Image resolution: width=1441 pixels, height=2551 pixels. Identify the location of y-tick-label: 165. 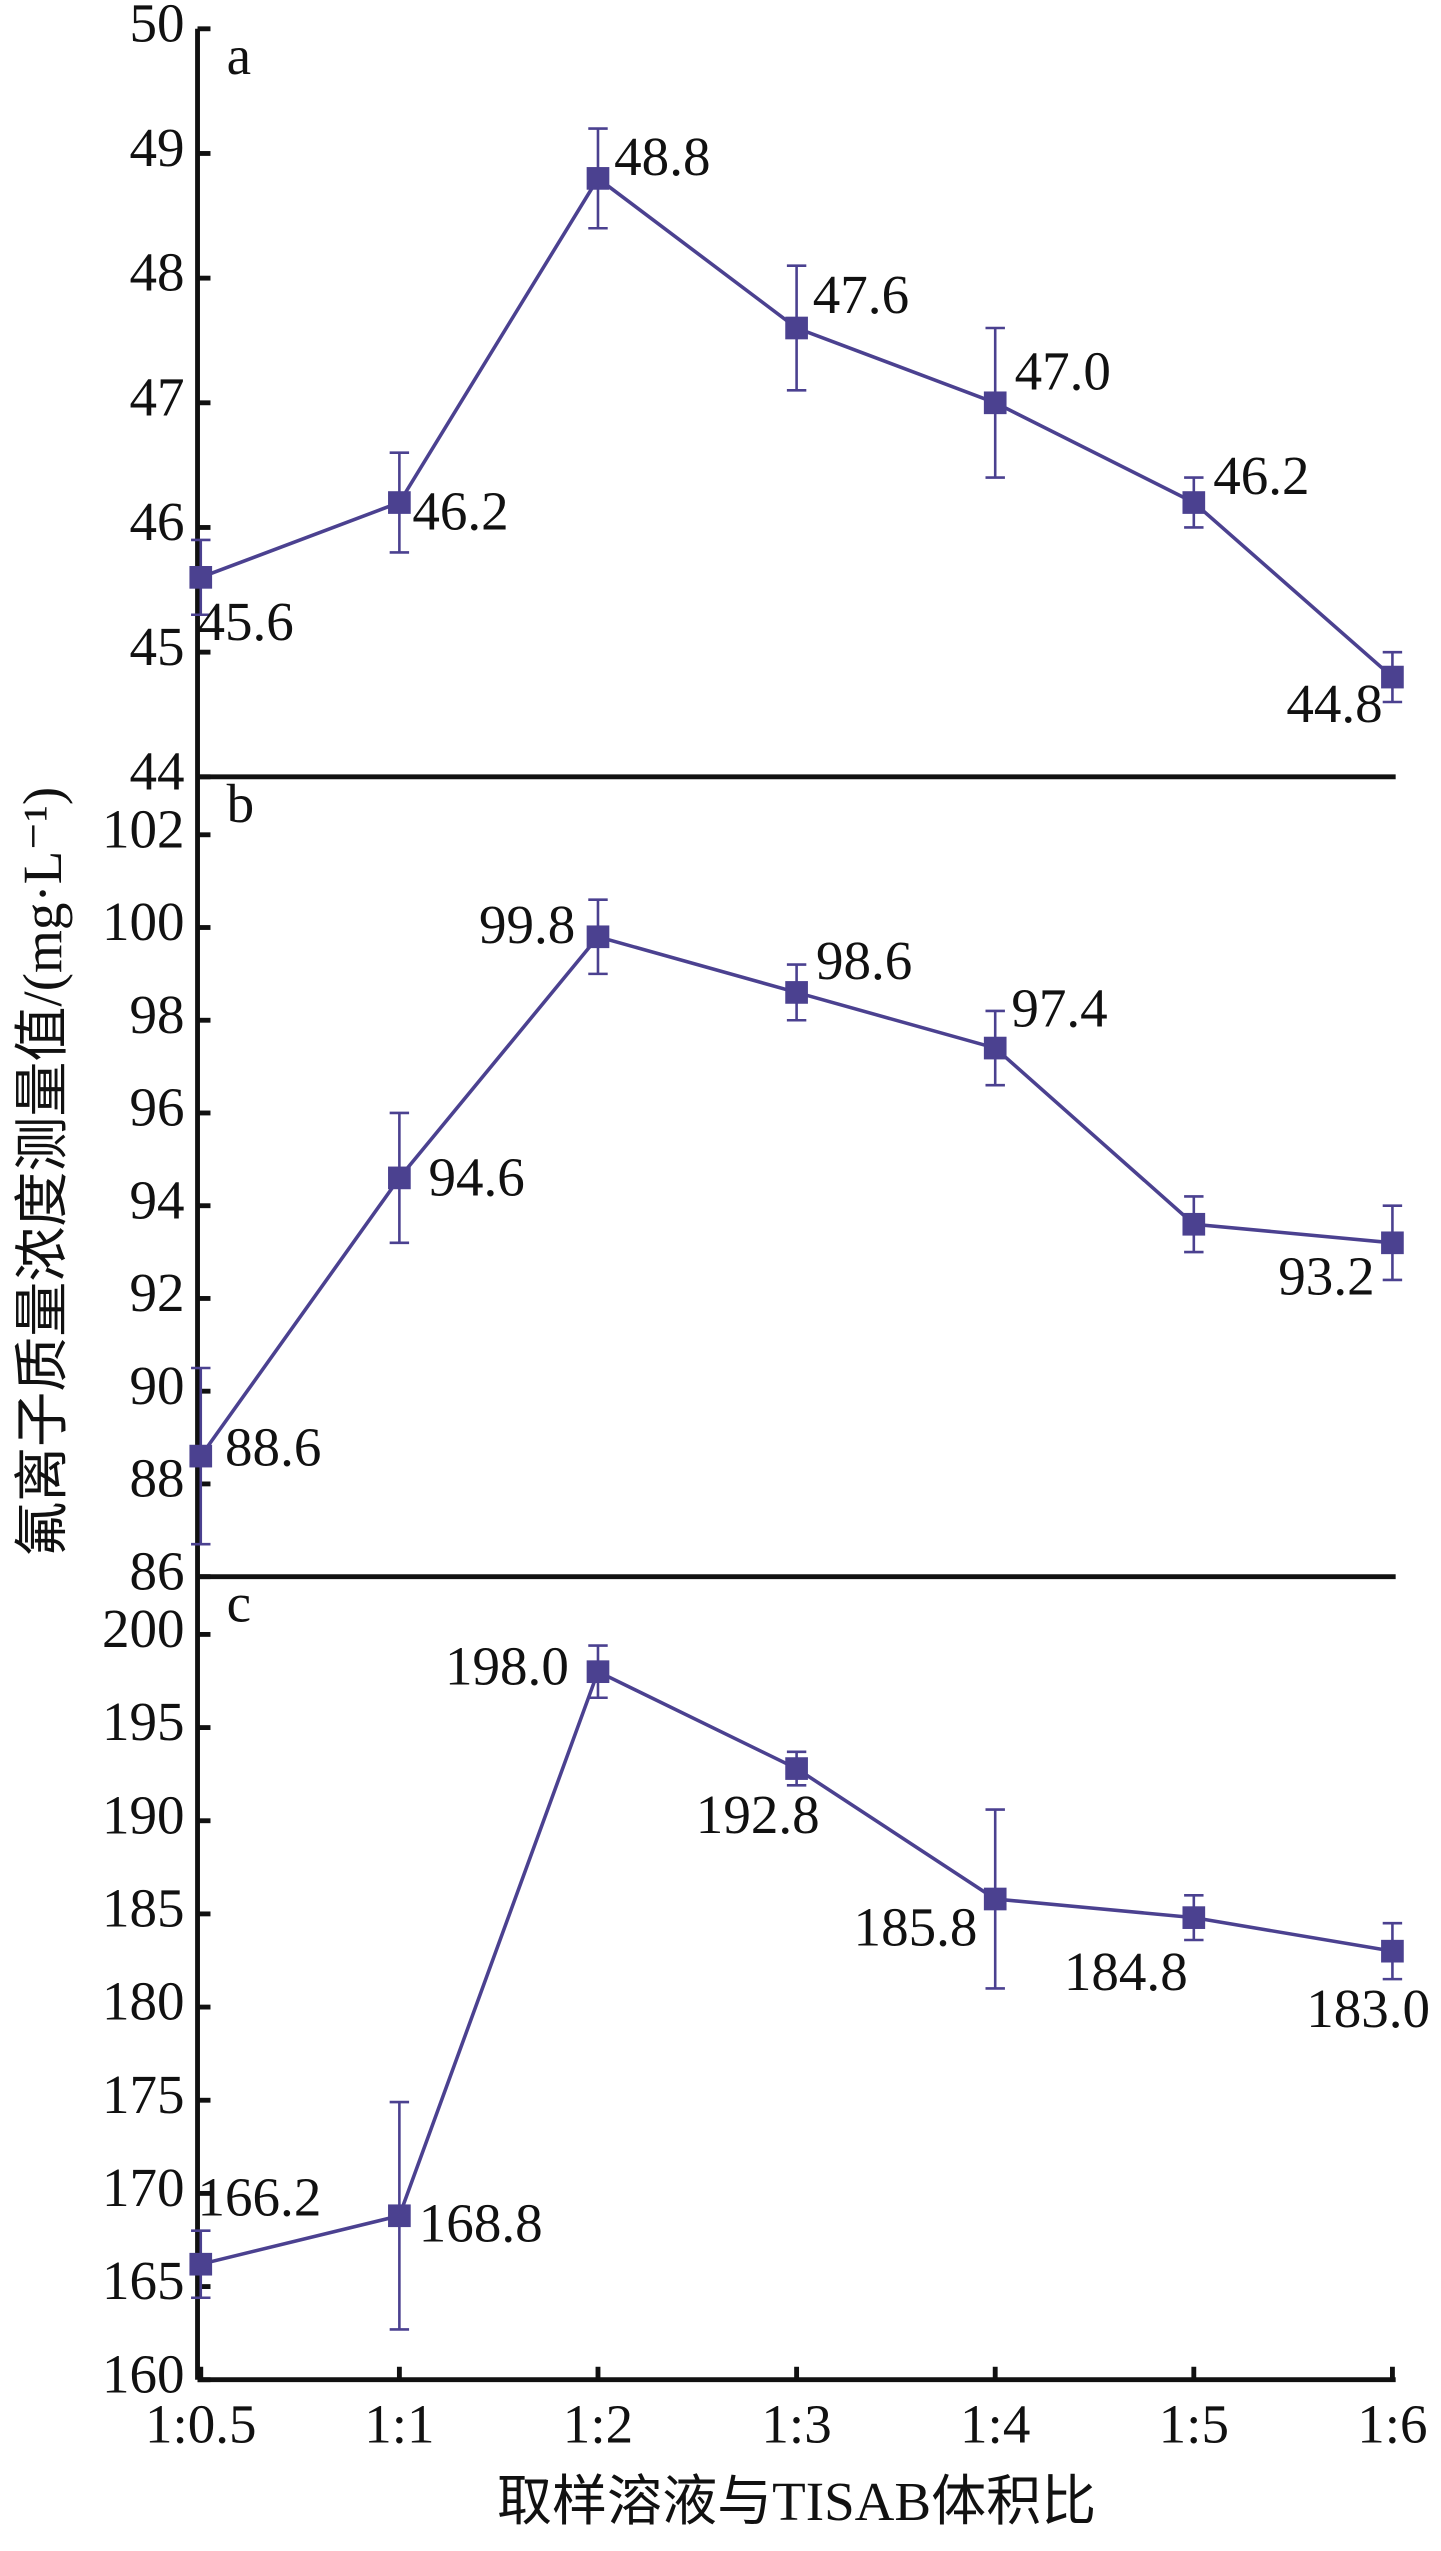
(143, 2280).